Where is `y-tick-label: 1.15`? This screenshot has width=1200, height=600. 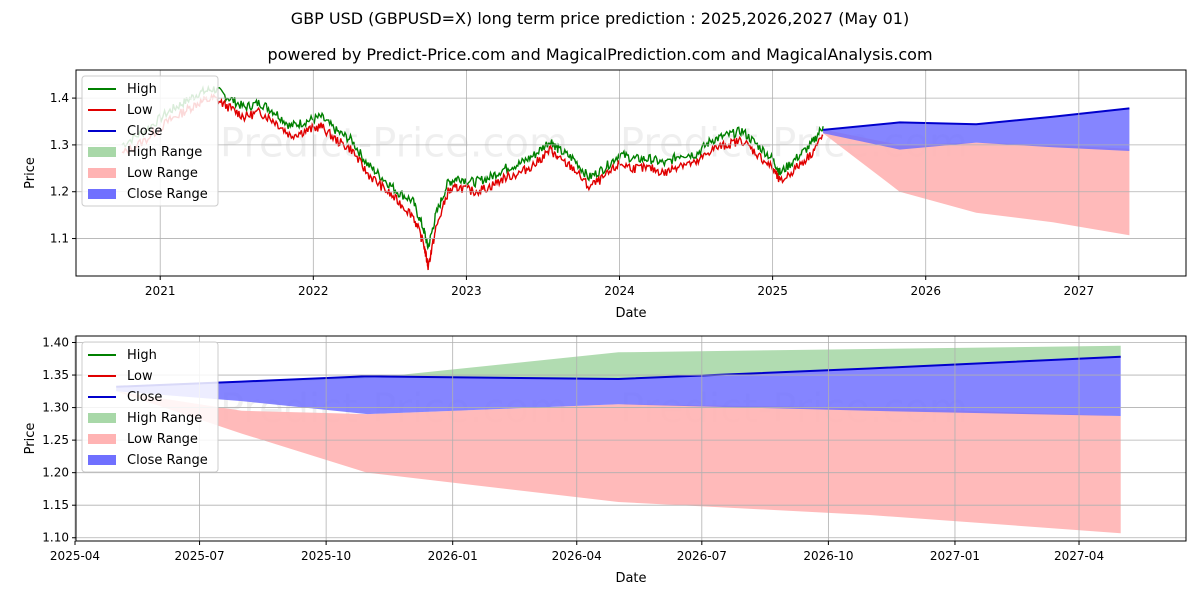
y-tick-label: 1.15 is located at coordinates (55, 505).